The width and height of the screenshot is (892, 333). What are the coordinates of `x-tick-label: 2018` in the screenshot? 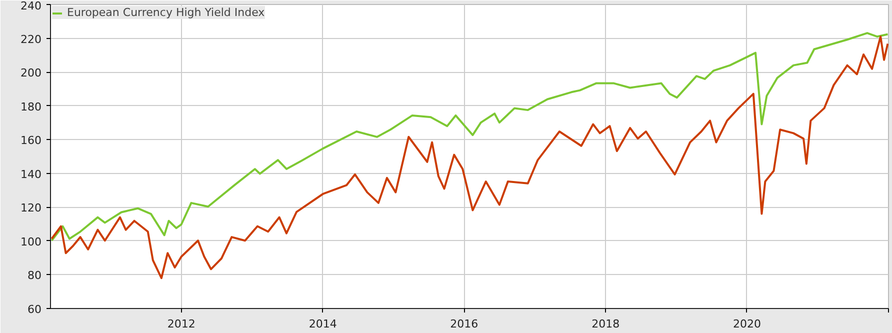 It's located at (606, 324).